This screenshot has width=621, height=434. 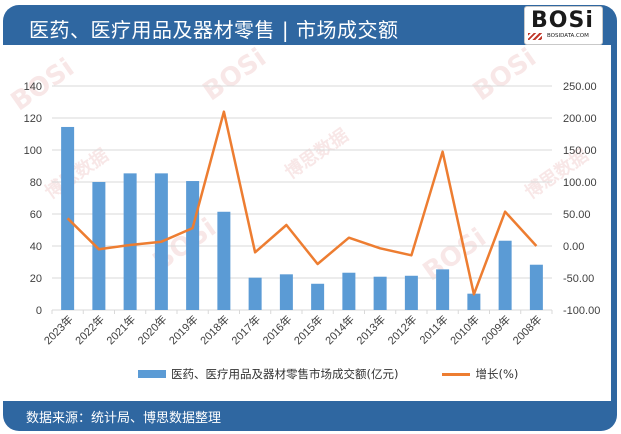 What do you see at coordinates (89, 329) in the screenshot?
I see `x-tick-label: 2022年` at bounding box center [89, 329].